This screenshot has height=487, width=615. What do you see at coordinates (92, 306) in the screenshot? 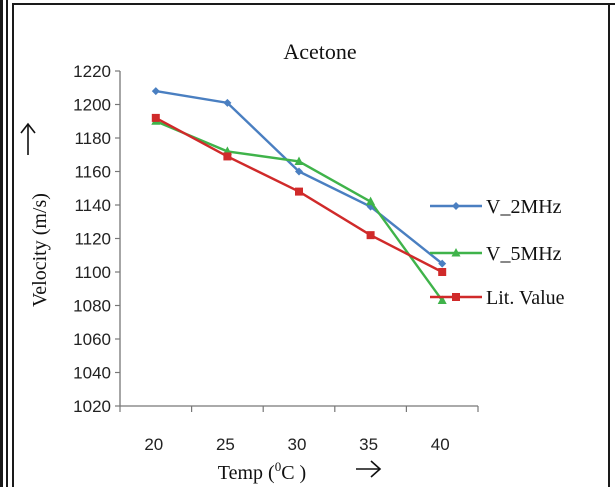
I see `y-tick-label: 1080` at bounding box center [92, 306].